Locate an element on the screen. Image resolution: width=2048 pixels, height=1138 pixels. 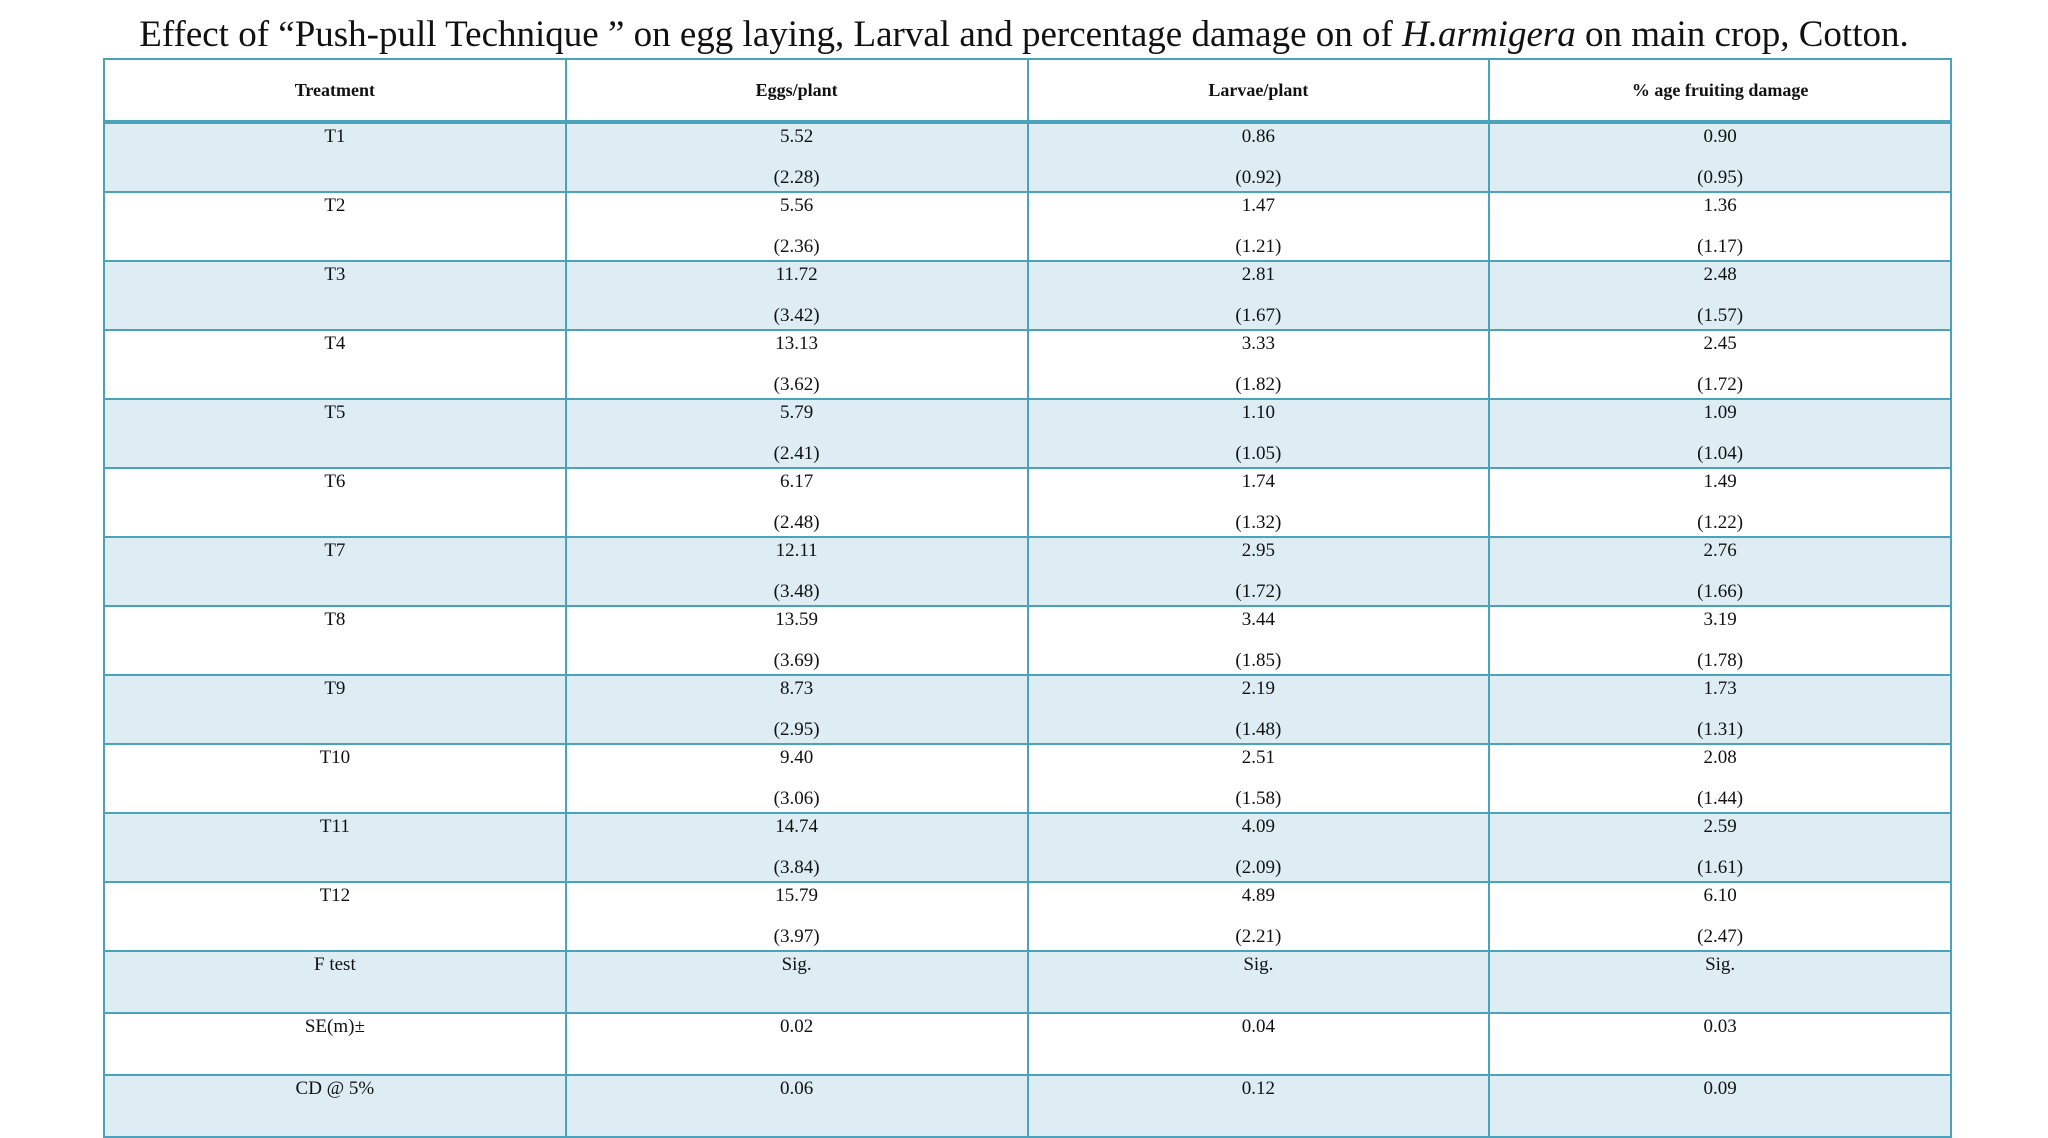
cell-value: 4.09 is located at coordinates (1258, 826).